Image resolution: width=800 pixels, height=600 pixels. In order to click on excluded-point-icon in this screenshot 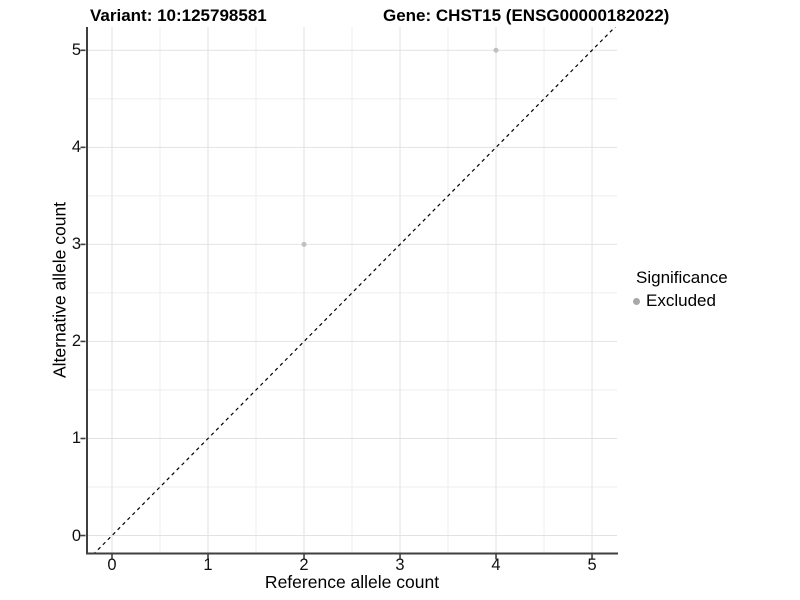, I will do `click(636, 301)`.